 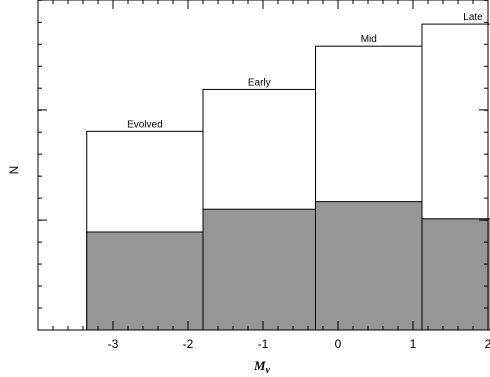 What do you see at coordinates (259, 82) in the screenshot?
I see `bar-label-early: Early` at bounding box center [259, 82].